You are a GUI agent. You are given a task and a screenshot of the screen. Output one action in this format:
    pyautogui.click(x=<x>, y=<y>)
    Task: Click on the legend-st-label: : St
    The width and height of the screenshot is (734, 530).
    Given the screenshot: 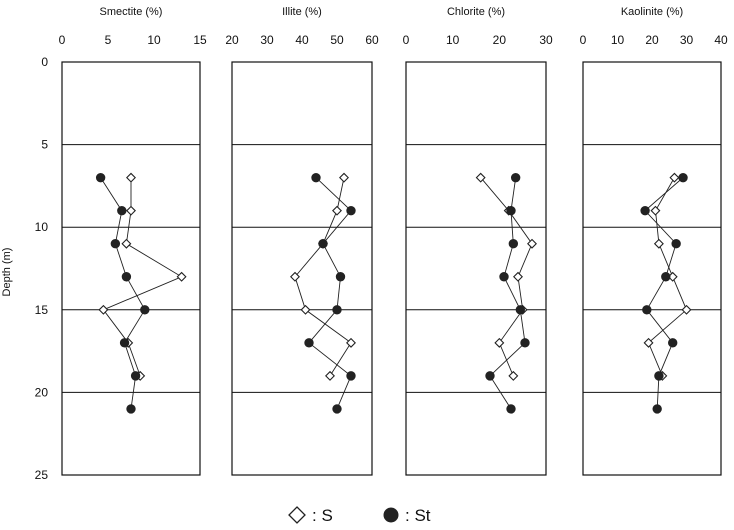 What is the action you would take?
    pyautogui.click(x=418, y=515)
    